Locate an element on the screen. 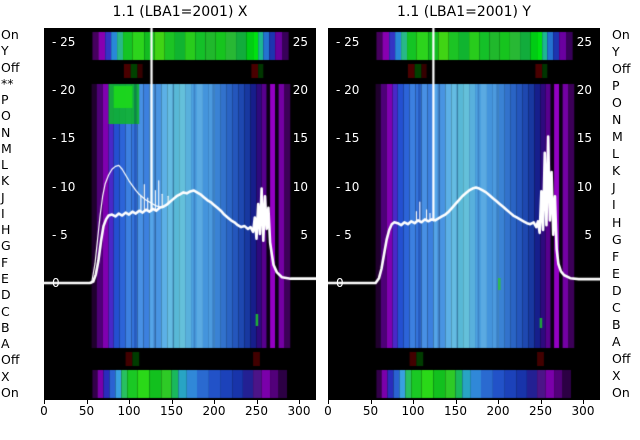  right-channel-labels: On Y Off P O N M L K J I H G F E D C B A Off X On is located at coordinates (621, 214).